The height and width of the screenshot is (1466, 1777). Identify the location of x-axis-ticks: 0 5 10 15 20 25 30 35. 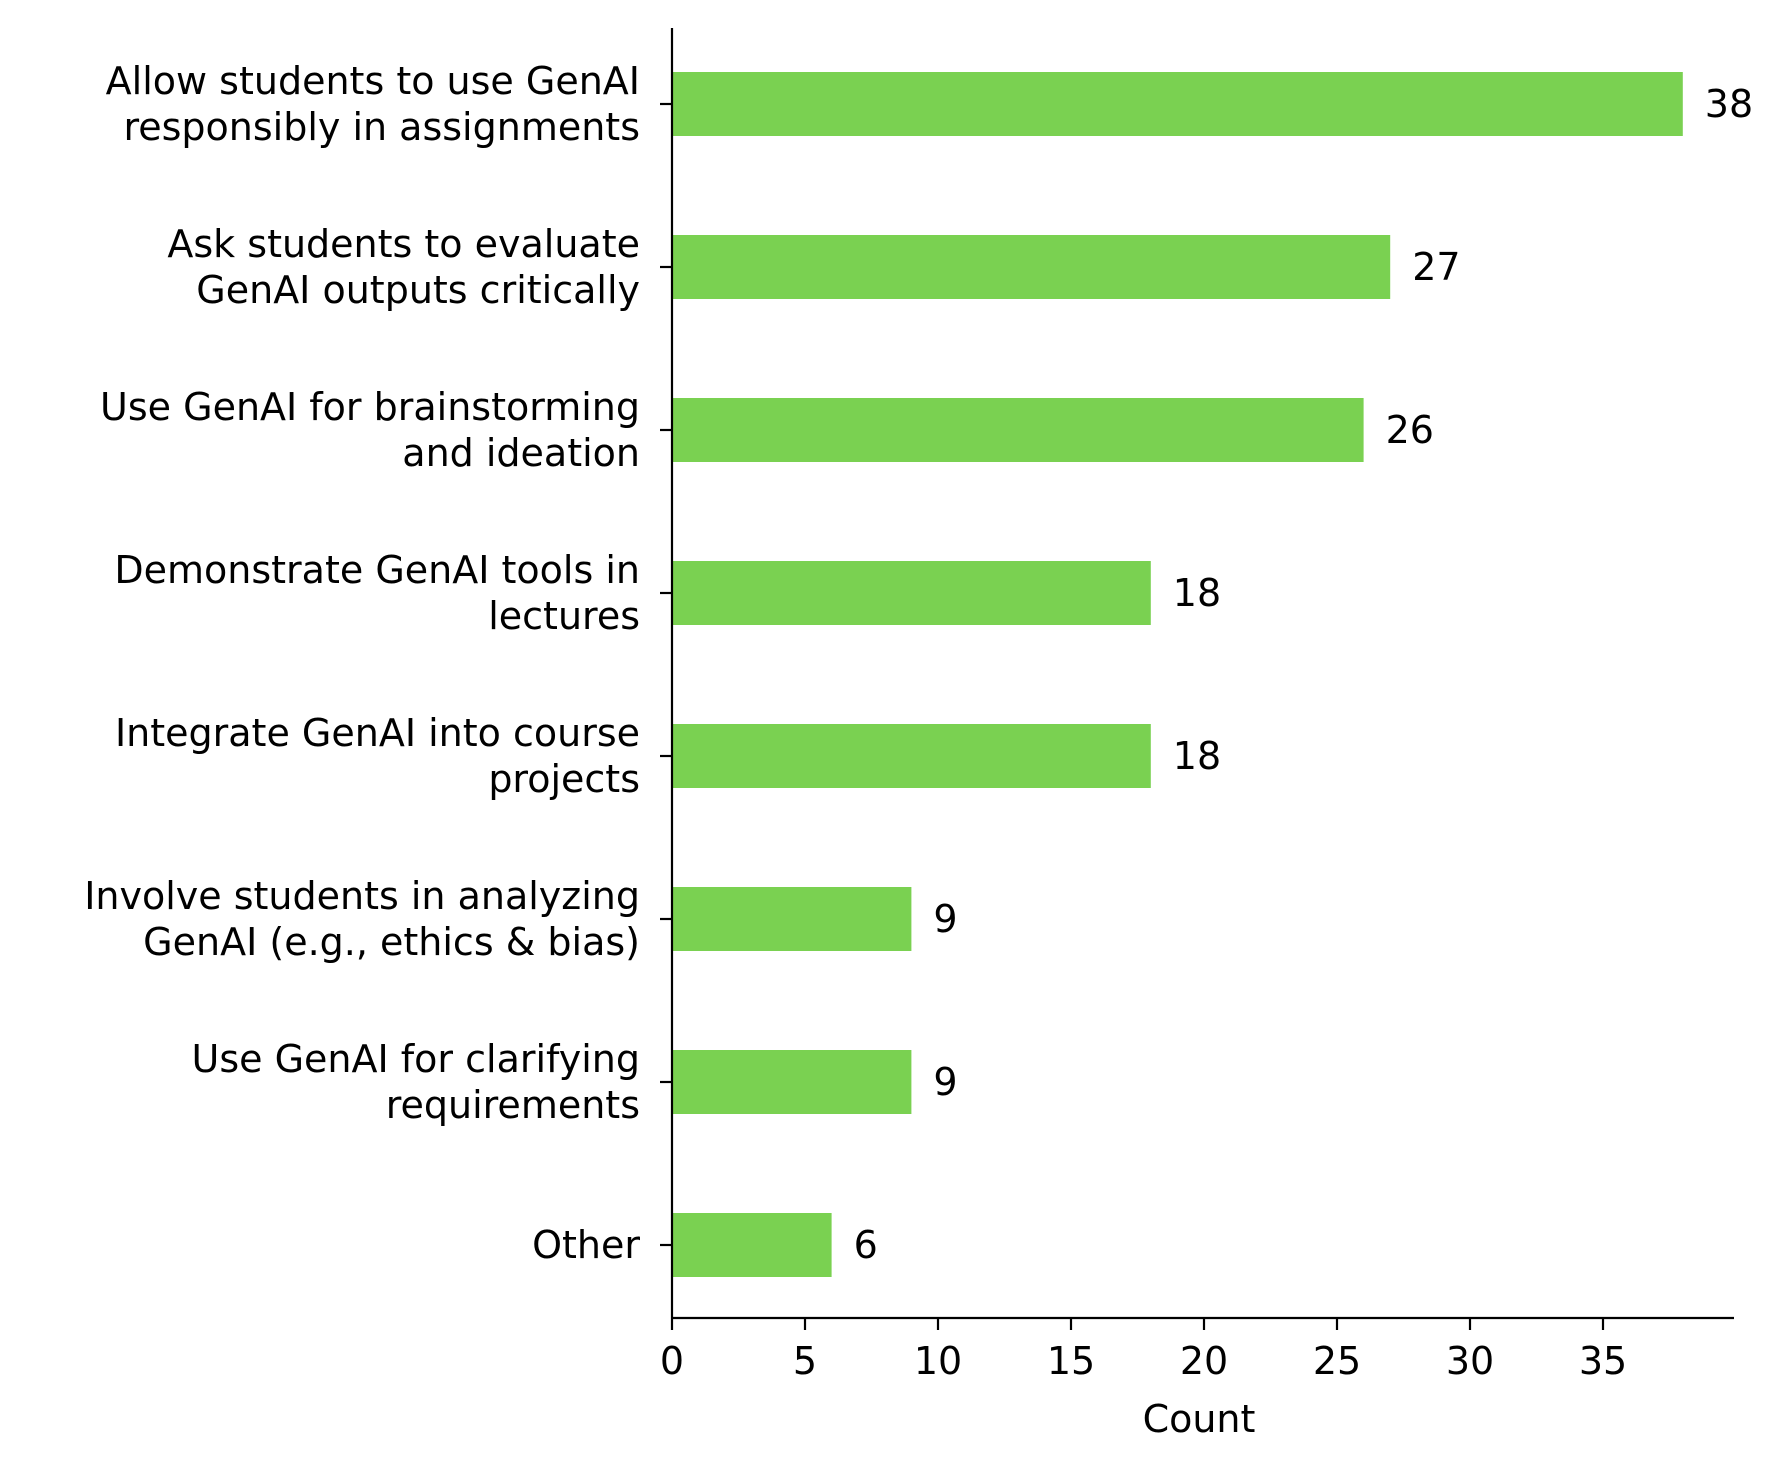
(1143, 1350).